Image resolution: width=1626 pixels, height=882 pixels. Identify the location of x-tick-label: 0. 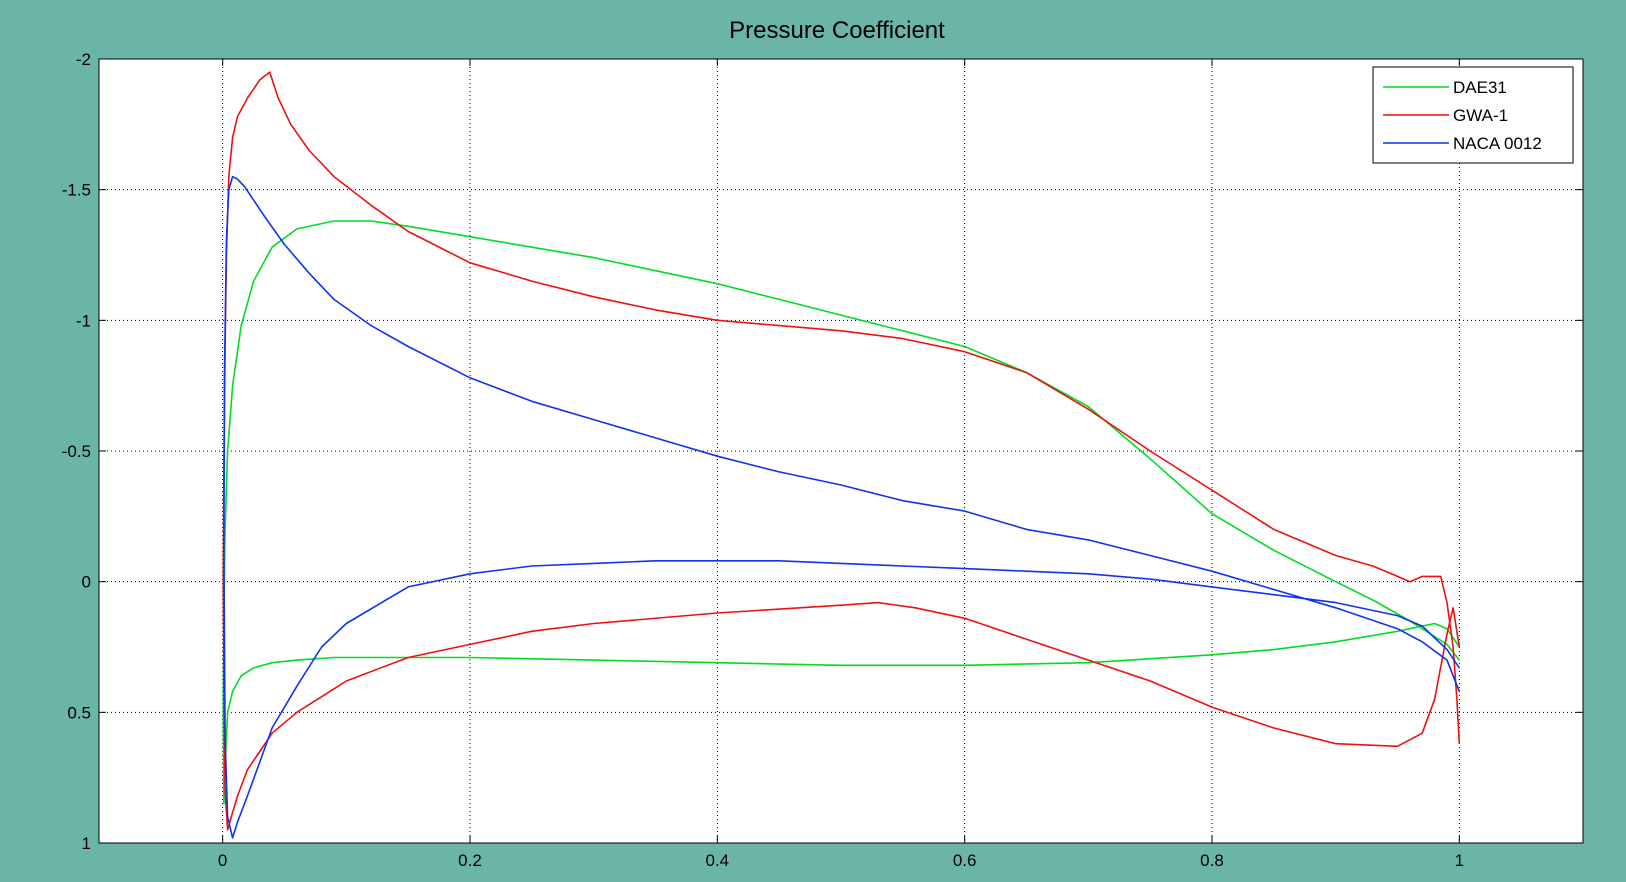
(222, 860).